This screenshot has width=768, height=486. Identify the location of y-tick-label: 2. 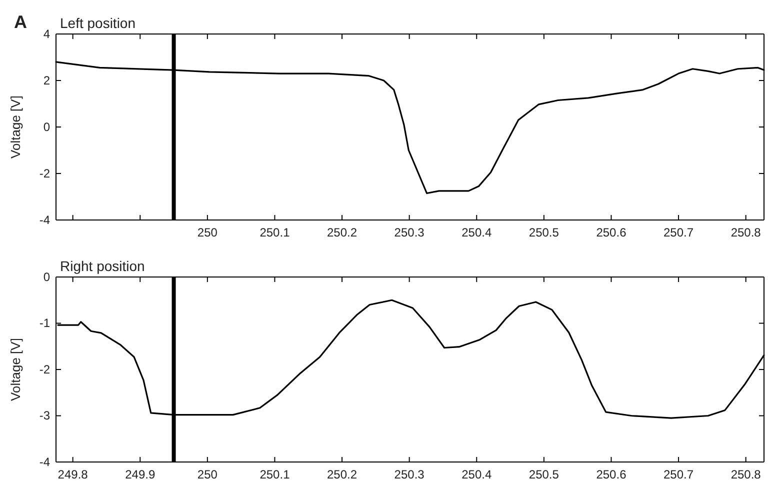
(46, 80).